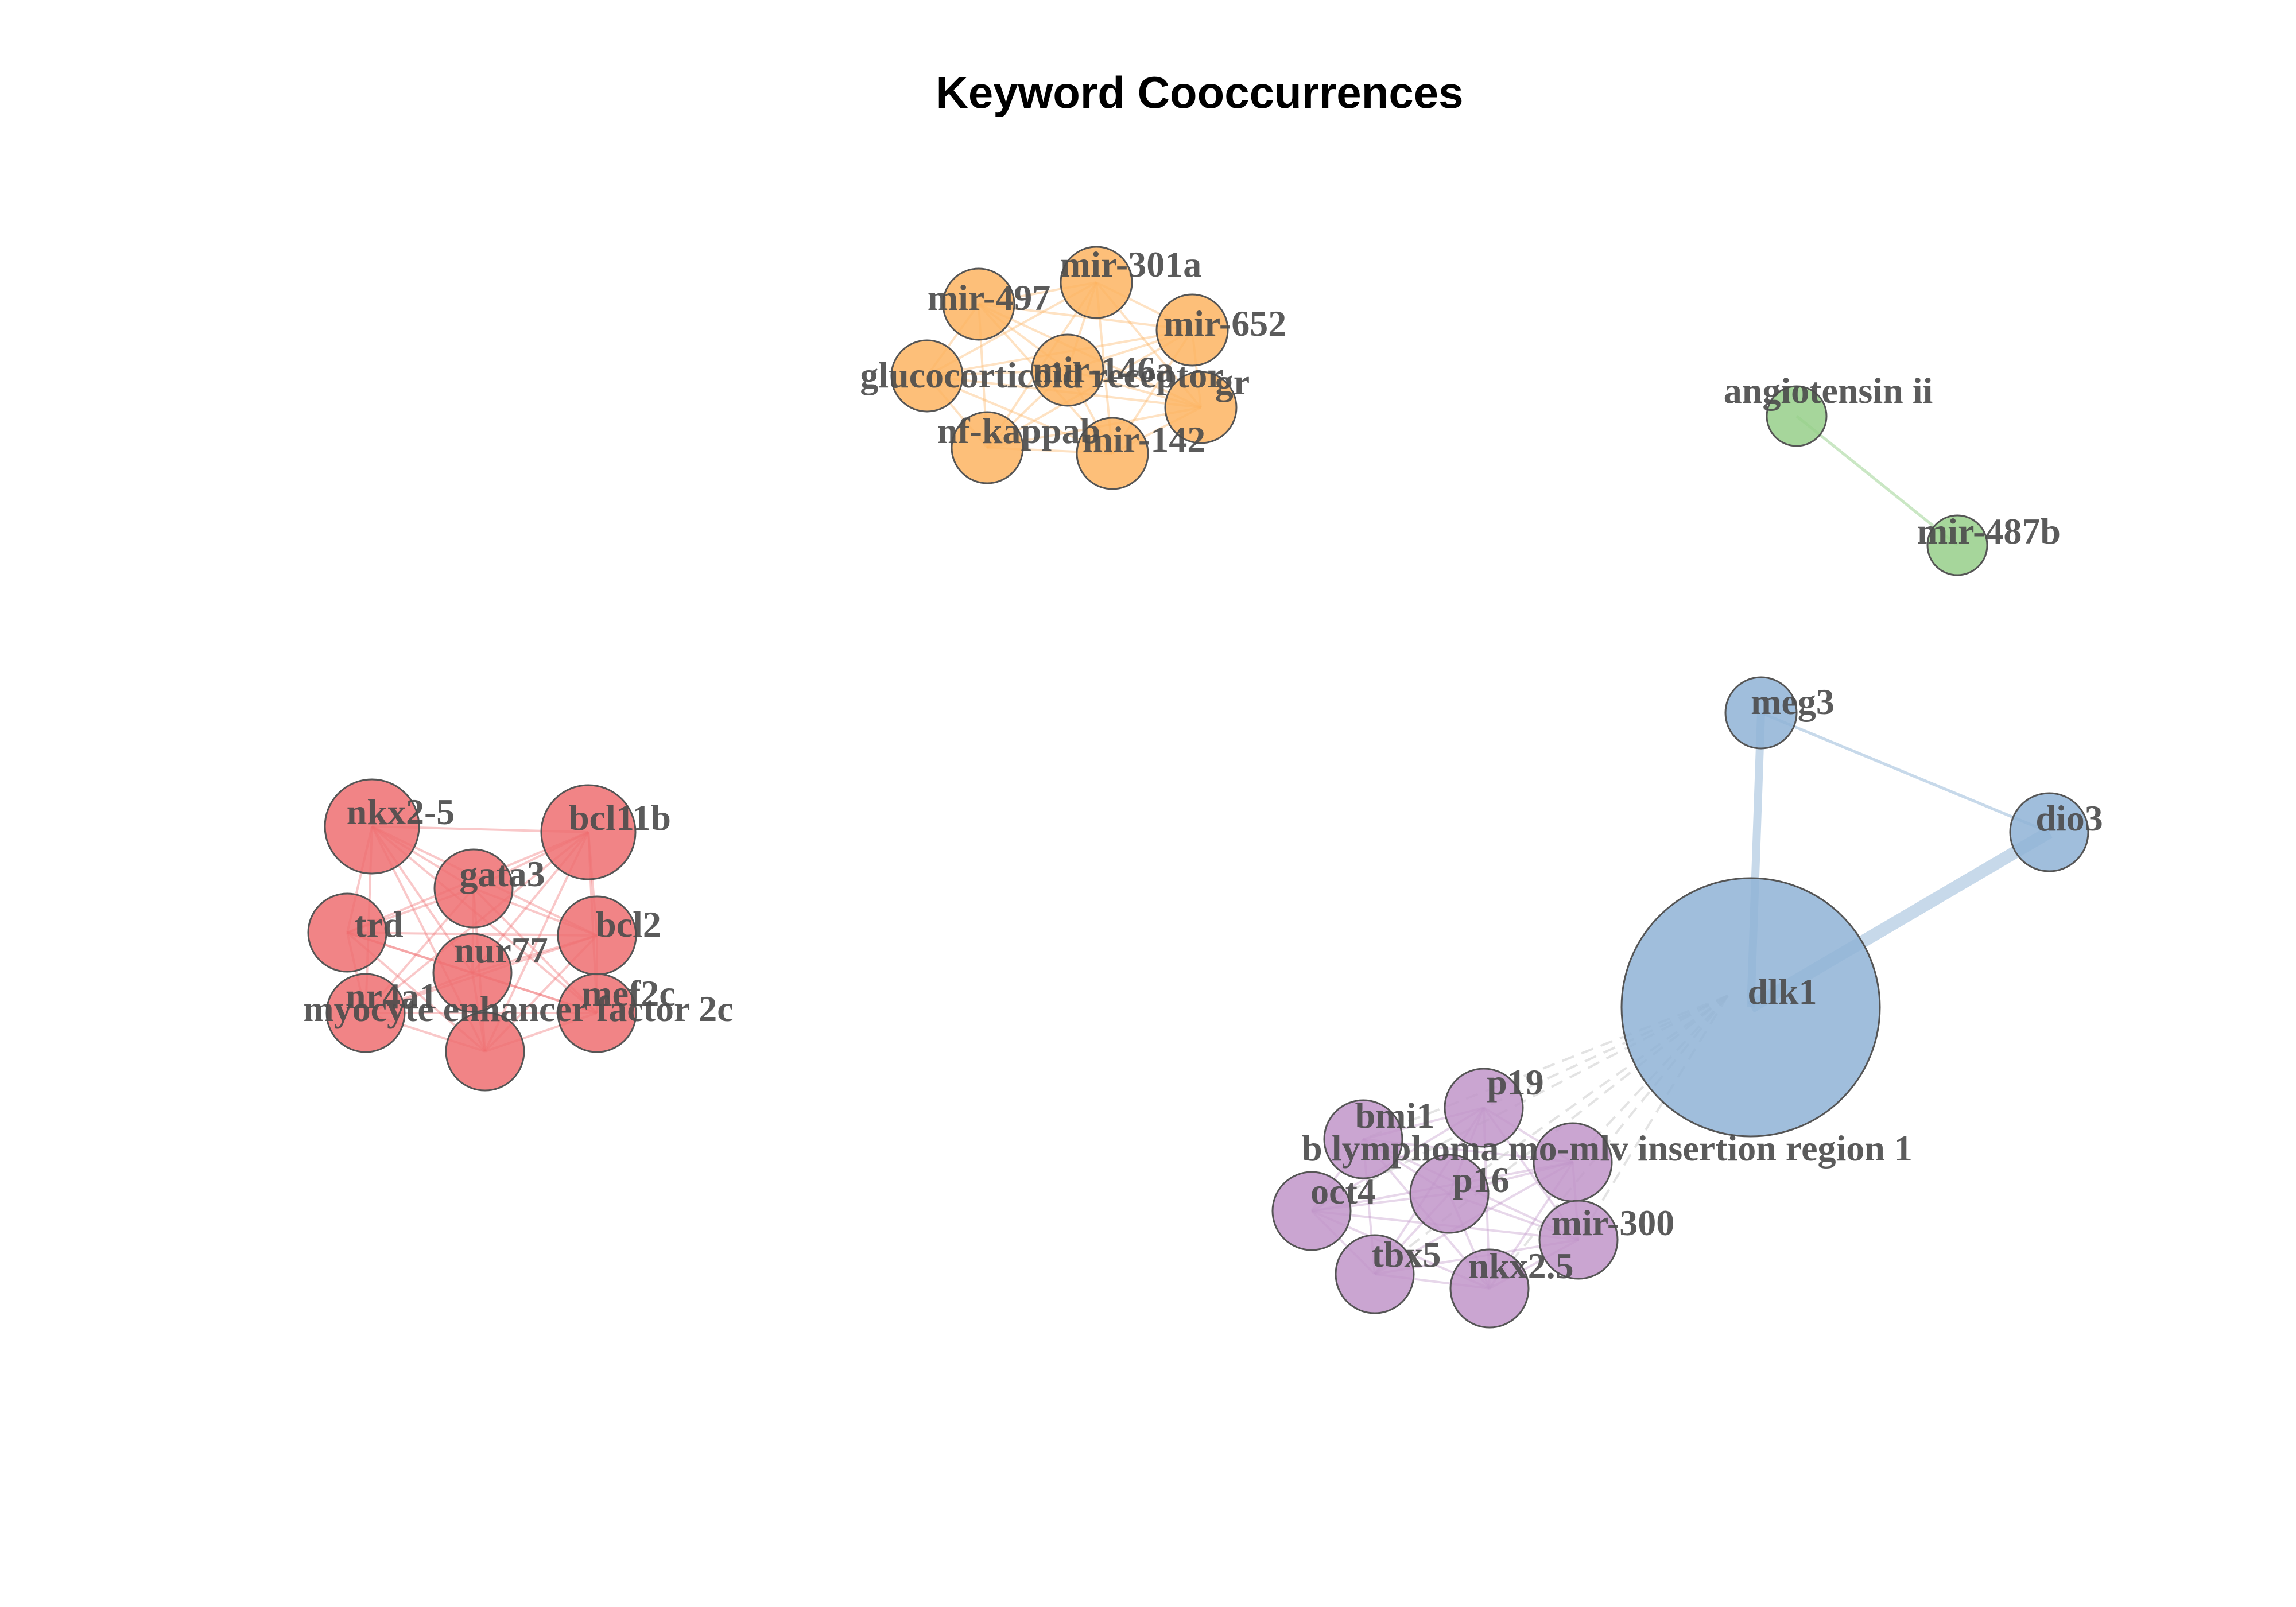  I want to click on node-mef2c, so click(597, 1013).